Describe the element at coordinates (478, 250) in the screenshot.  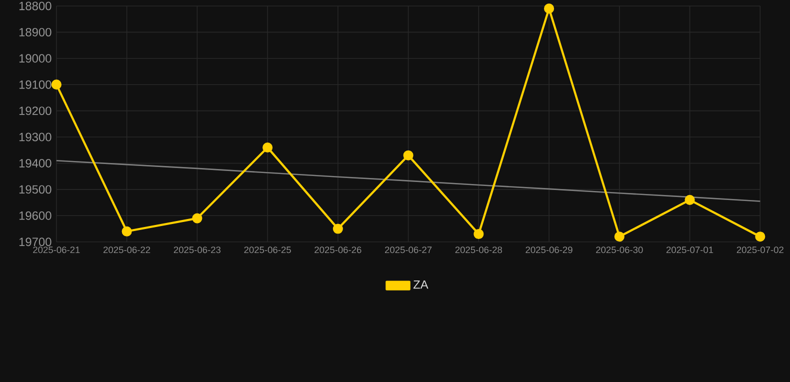
I see `x-tick-label: 2025-06-28` at that location.